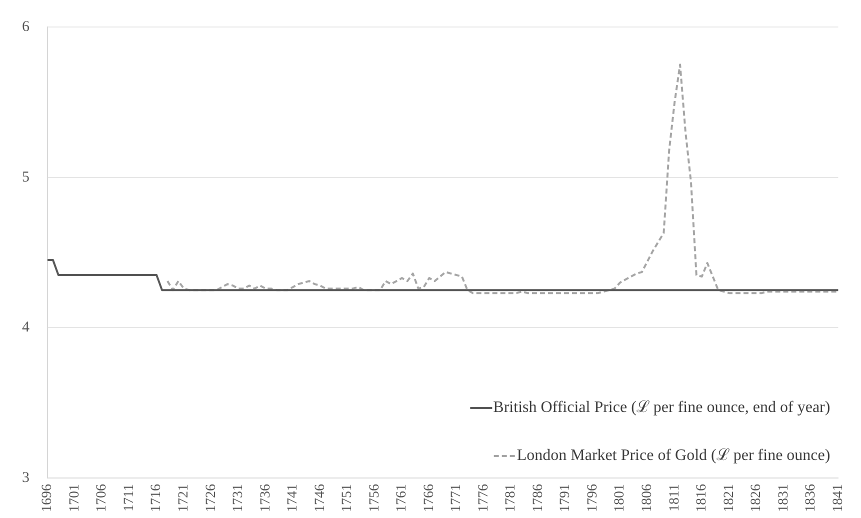  Describe the element at coordinates (293, 498) in the screenshot. I see `x-tick-label: 1741` at that location.